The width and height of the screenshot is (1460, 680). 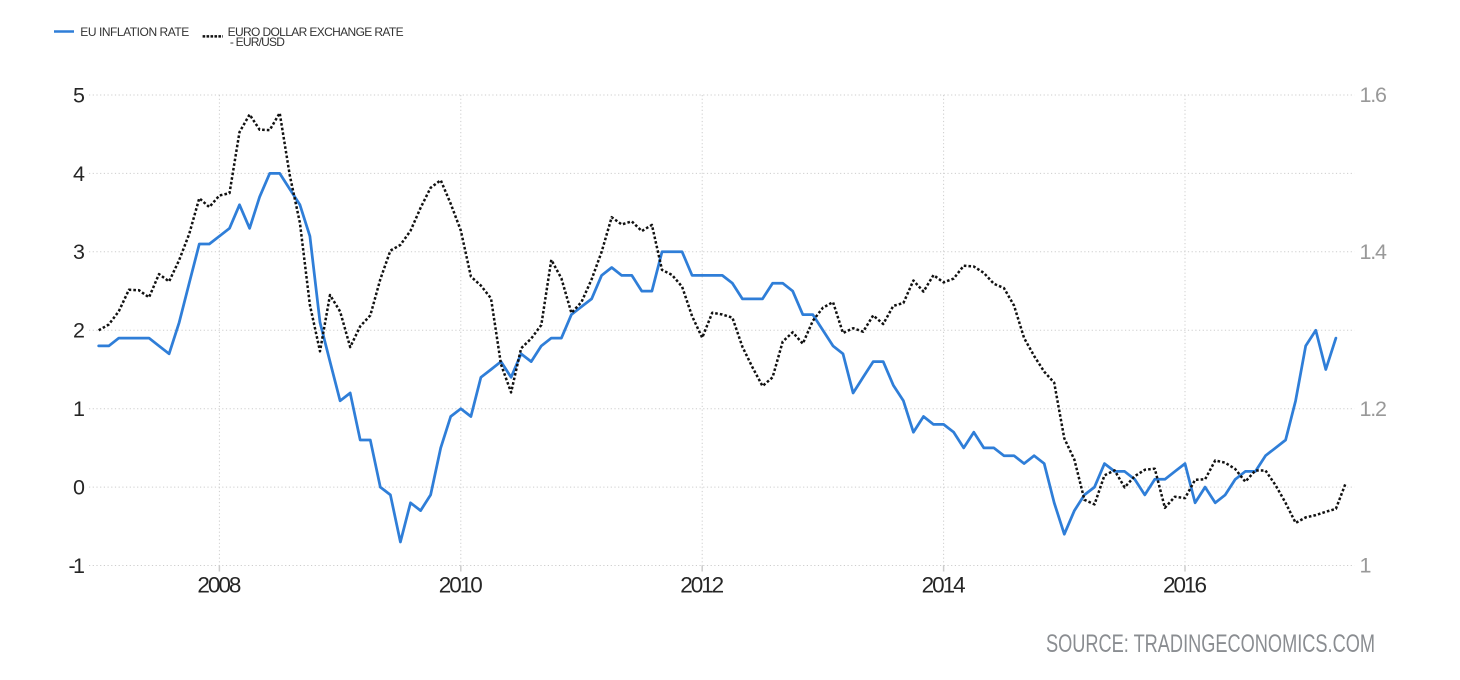 What do you see at coordinates (1185, 584) in the screenshot?
I see `svg-text: 2016` at bounding box center [1185, 584].